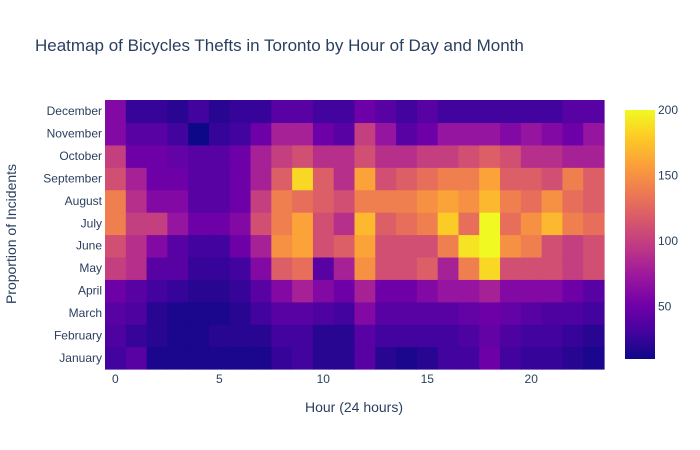  I want to click on y-tick-label: October, so click(80, 156).